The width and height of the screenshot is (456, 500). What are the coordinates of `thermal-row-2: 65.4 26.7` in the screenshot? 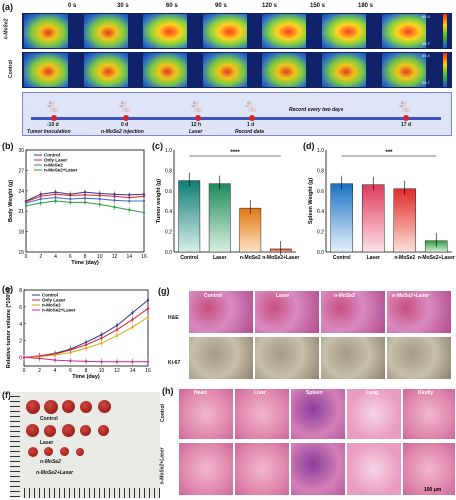 It's located at (237, 70).